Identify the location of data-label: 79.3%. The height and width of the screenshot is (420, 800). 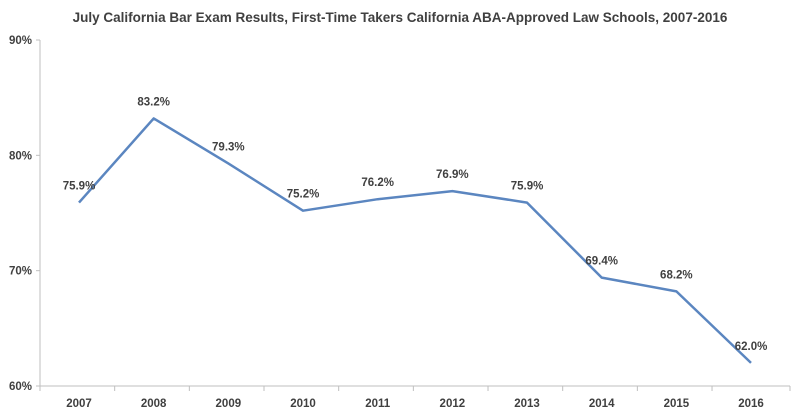
(228, 147).